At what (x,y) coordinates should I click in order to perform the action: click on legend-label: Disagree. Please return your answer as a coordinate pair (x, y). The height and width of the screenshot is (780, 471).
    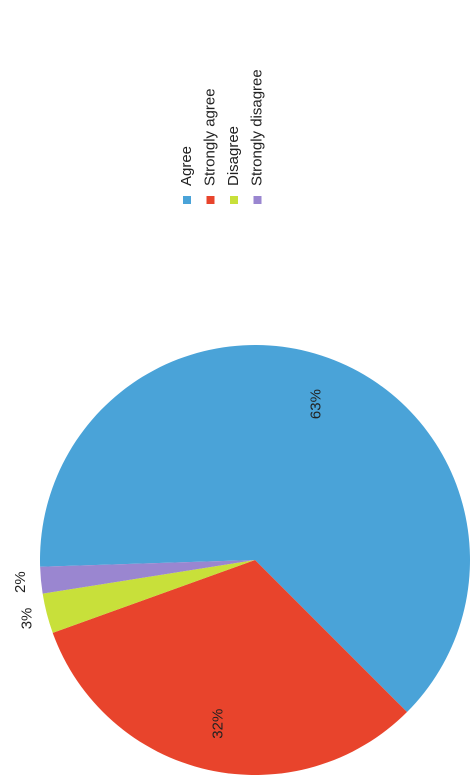
    Looking at the image, I should click on (233, 156).